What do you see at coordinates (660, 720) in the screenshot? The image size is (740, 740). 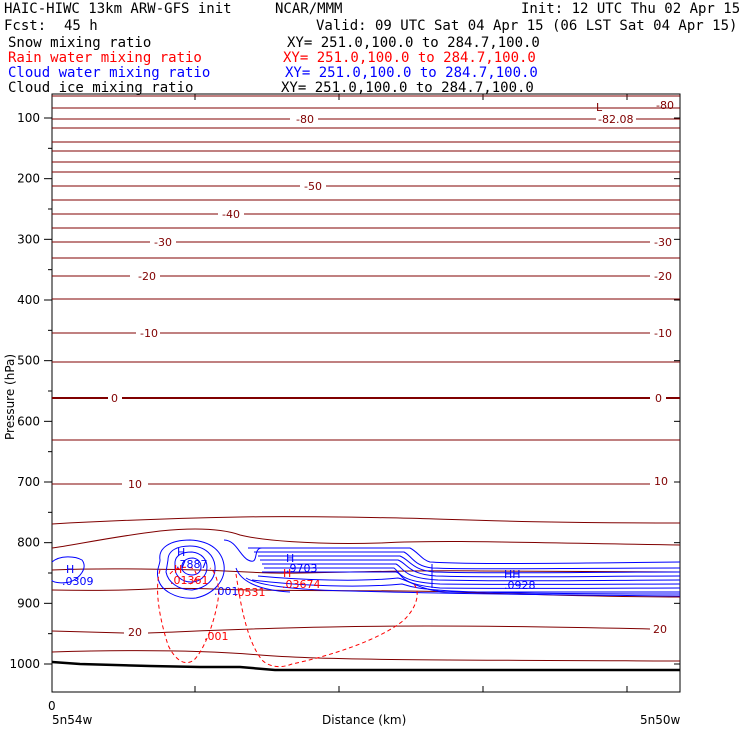 I see `x-end-label: 5n50w` at bounding box center [660, 720].